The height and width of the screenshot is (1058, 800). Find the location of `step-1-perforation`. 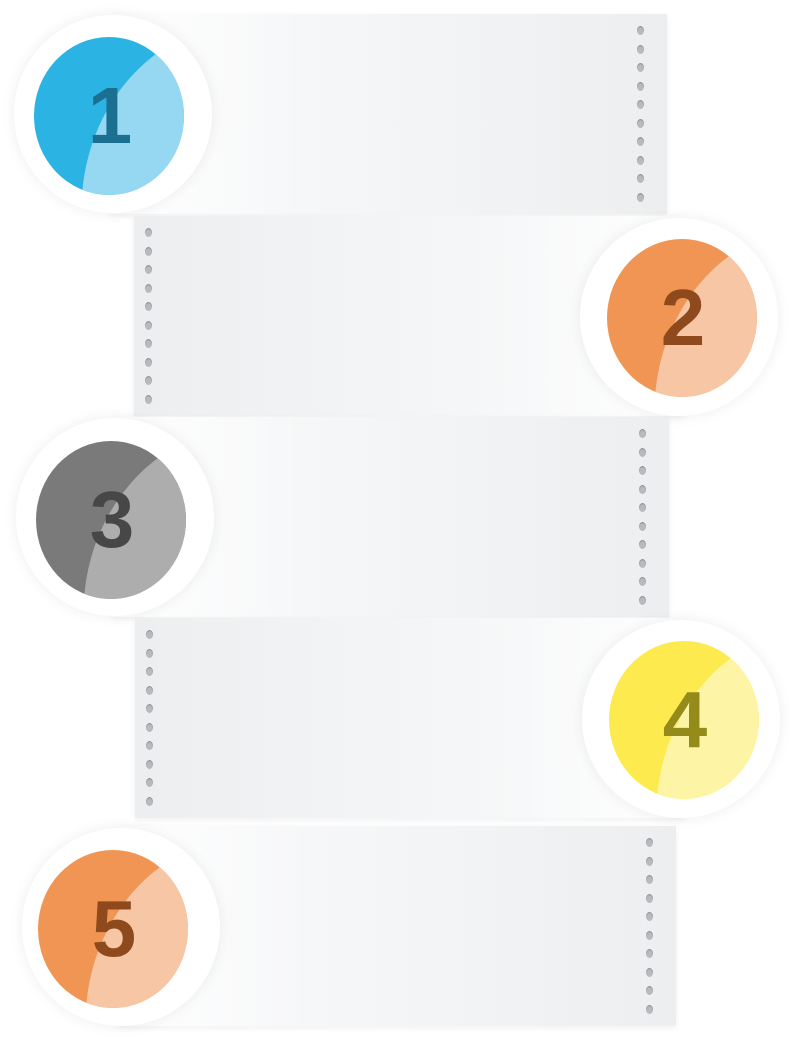

step-1-perforation is located at coordinates (641, 114).